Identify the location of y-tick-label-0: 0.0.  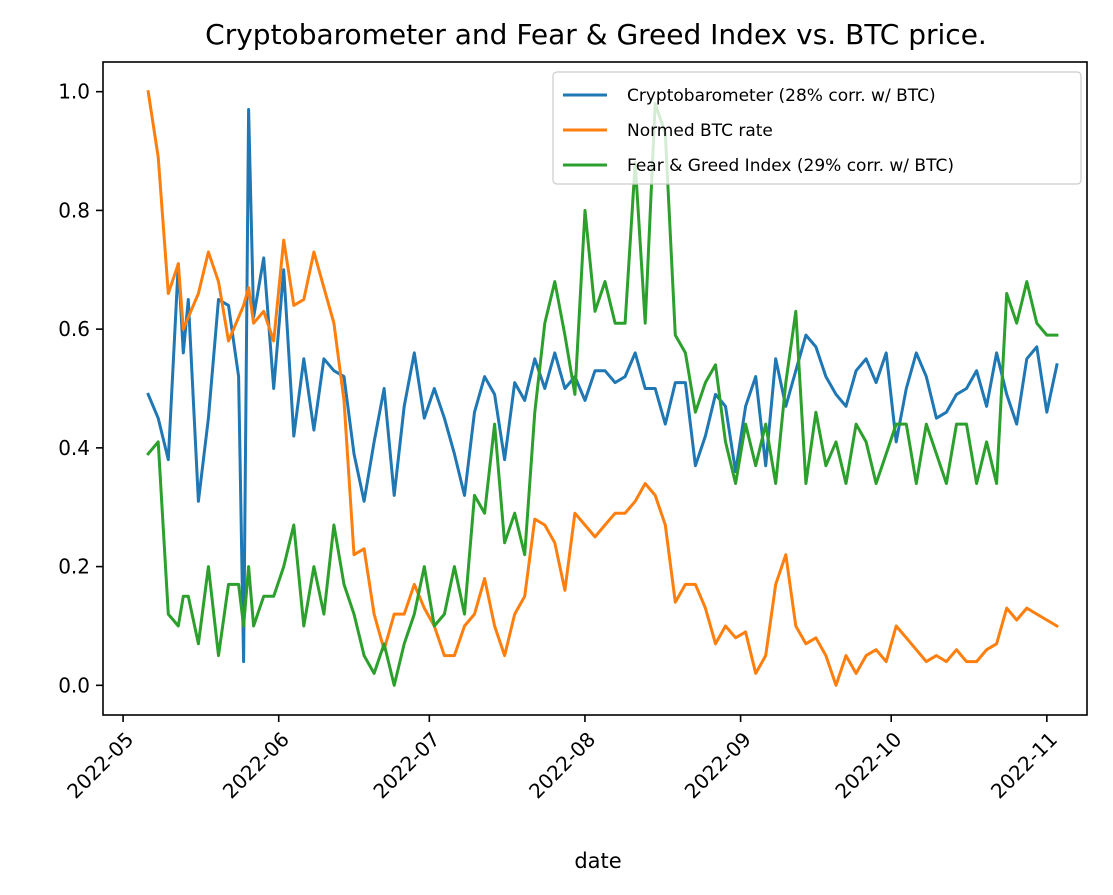
(74, 685).